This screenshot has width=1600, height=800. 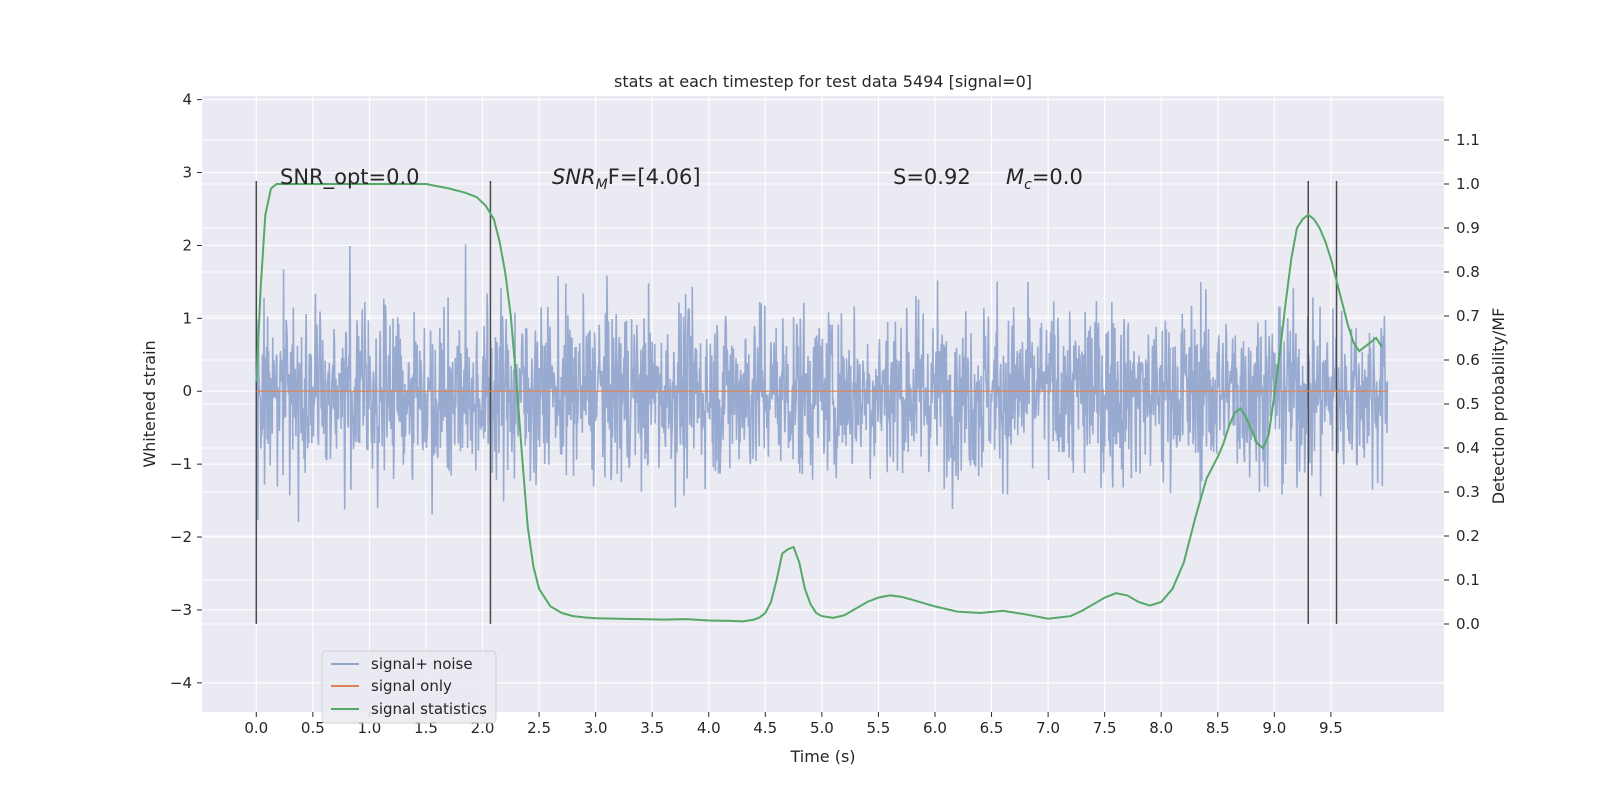 What do you see at coordinates (187, 100) in the screenshot?
I see `y-tick-label: 4` at bounding box center [187, 100].